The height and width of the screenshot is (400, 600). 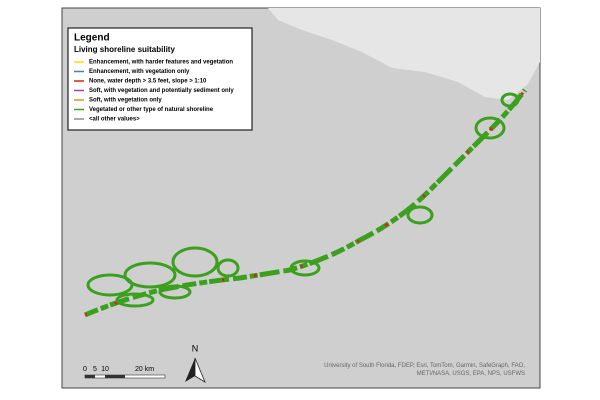 I want to click on legend-box, so click(x=160, y=79).